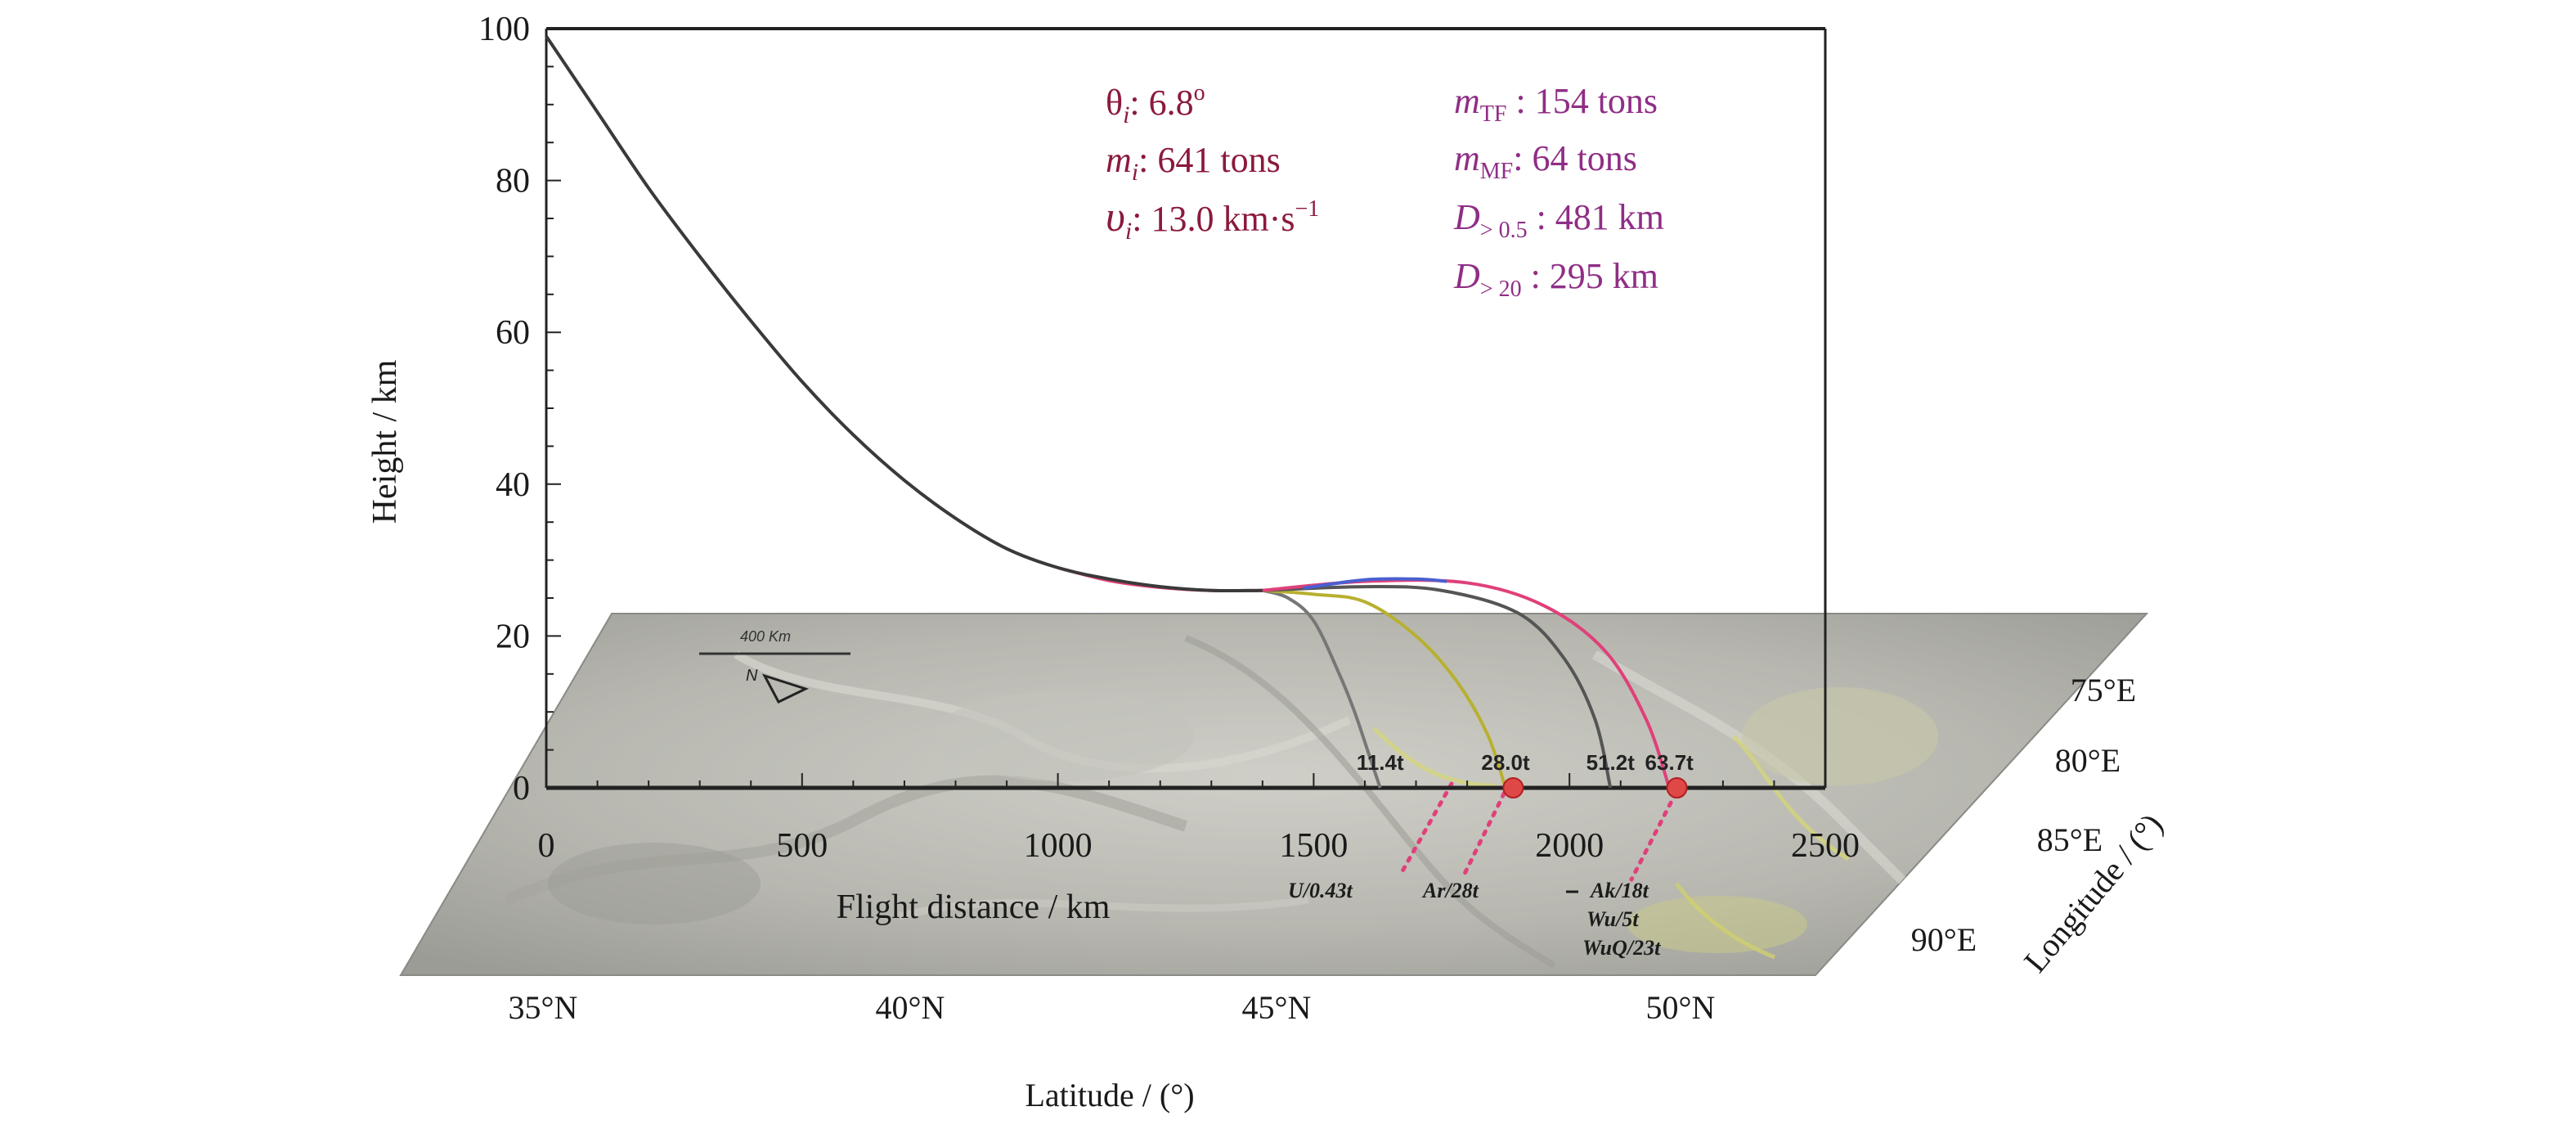  What do you see at coordinates (1619, 891) in the screenshot?
I see `ground-label-ak: Ak/18t` at bounding box center [1619, 891].